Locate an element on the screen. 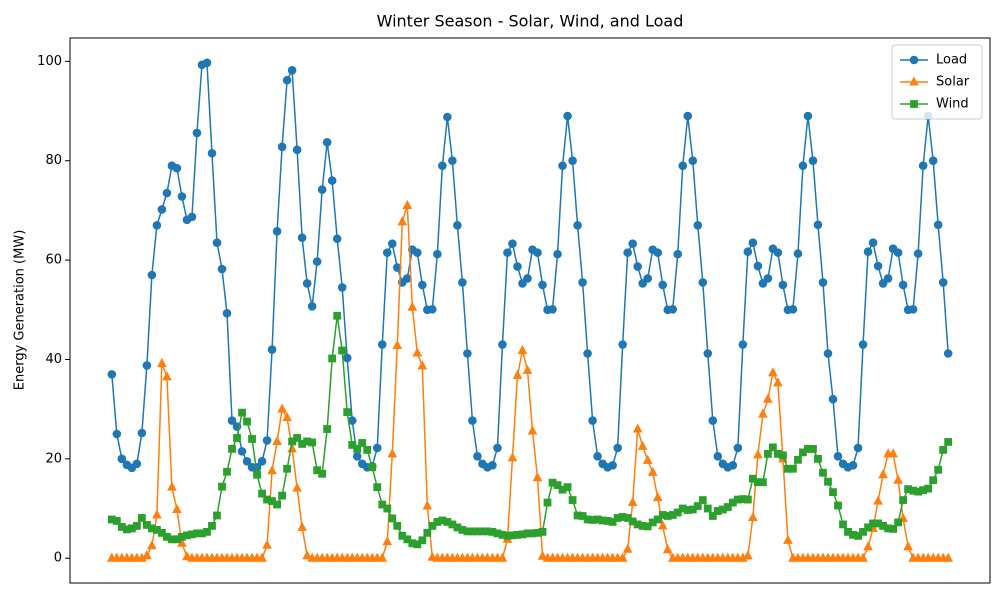 This screenshot has width=1000, height=600. y-tick-label: 20 is located at coordinates (53, 458).